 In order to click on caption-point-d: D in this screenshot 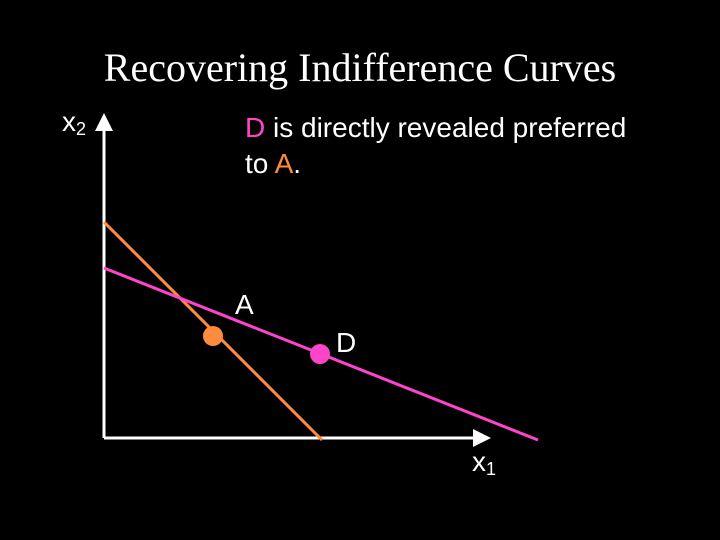, I will do `click(255, 127)`.